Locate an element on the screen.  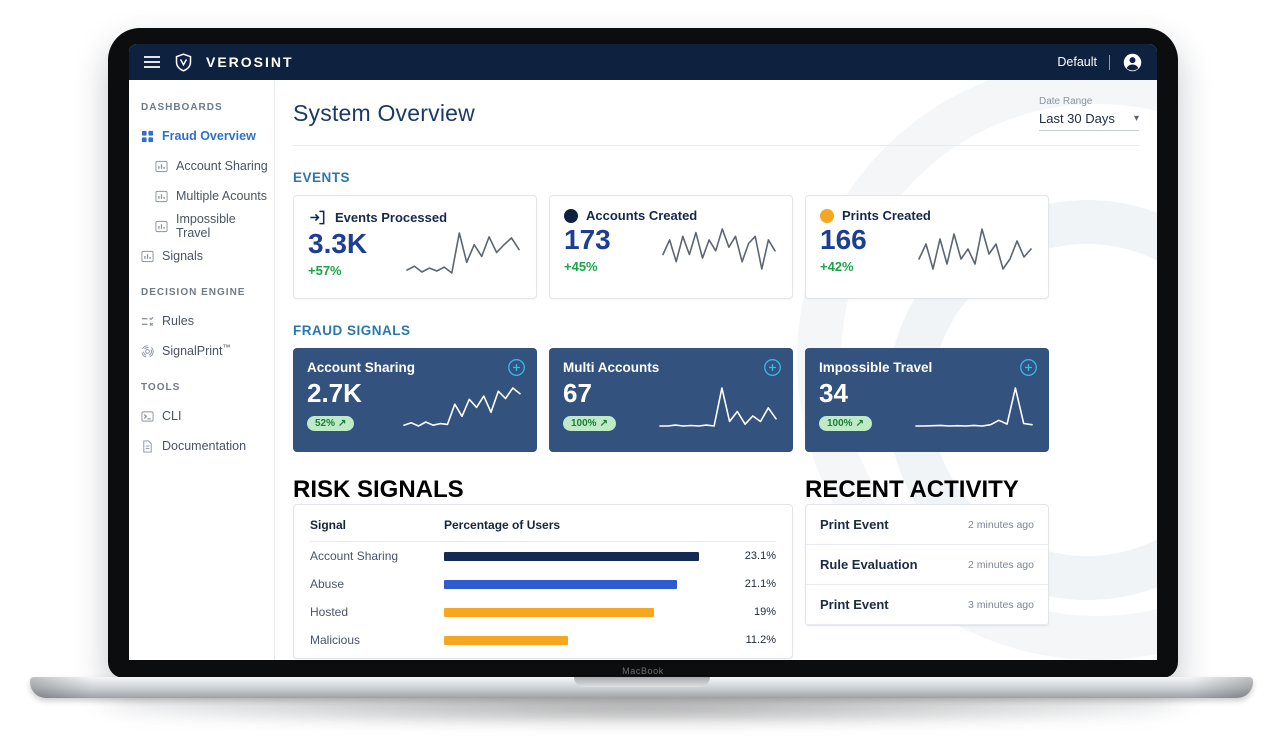
table-row: Hosted 19% is located at coordinates (543, 612).